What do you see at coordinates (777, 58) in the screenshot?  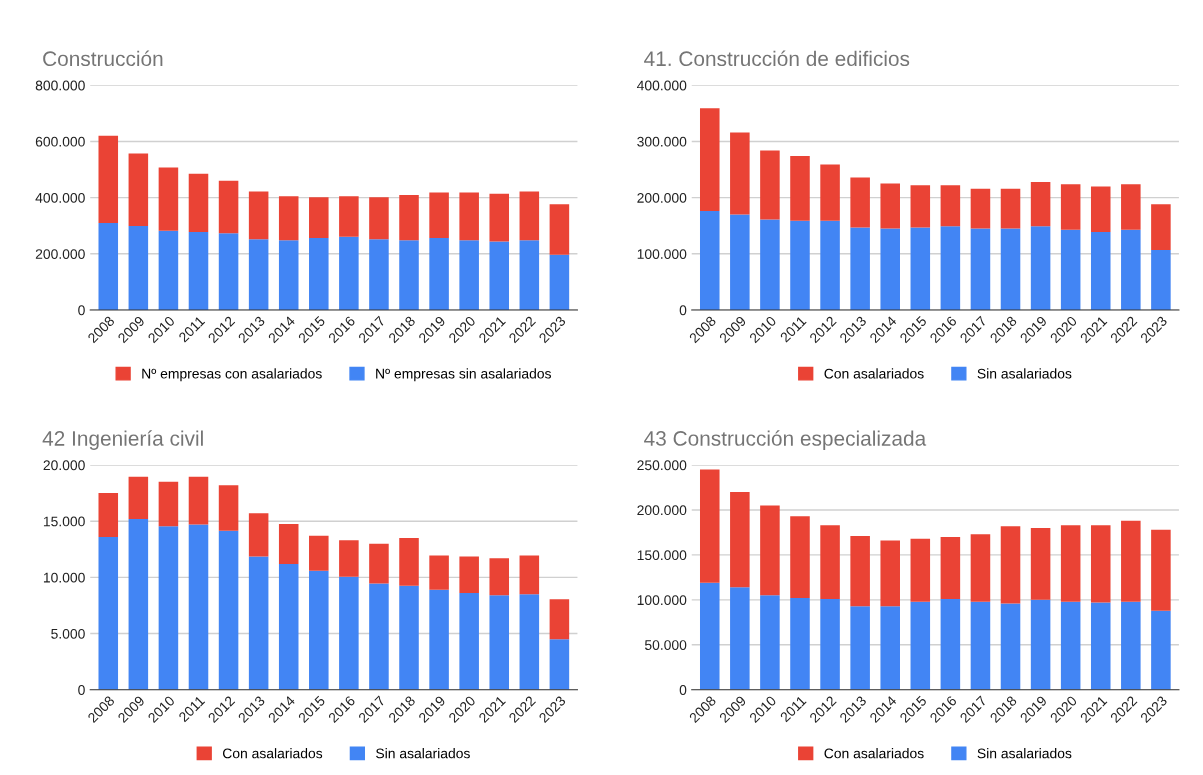 I see `chart-title: 41. Construcción de edificios` at bounding box center [777, 58].